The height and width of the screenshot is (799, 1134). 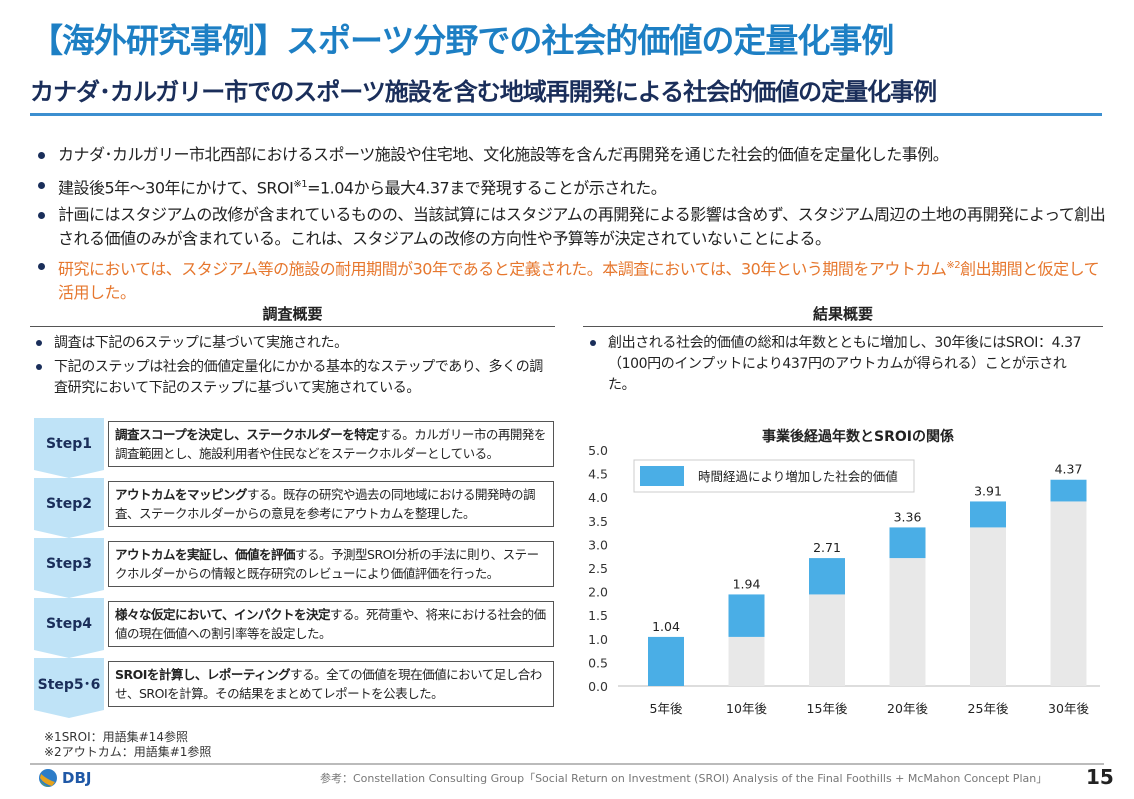 I want to click on step-emphasis: SROIを計算し、レポーティング, so click(x=203, y=674).